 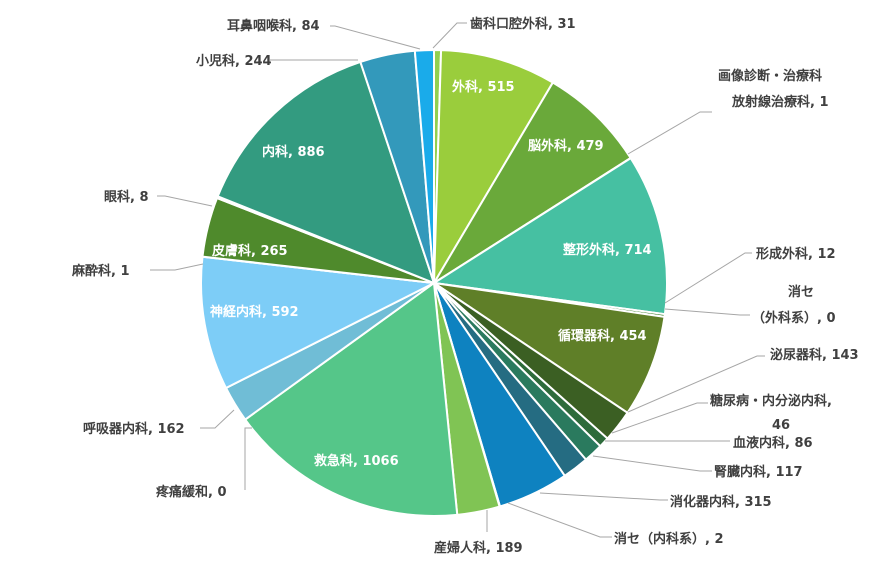 I want to click on slice-整形外科, so click(x=549, y=236).